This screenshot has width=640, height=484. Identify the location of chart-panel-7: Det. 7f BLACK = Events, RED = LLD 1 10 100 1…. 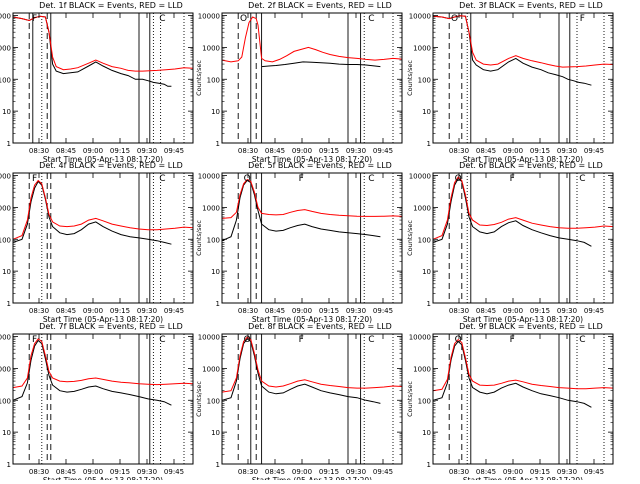
(97, 403).